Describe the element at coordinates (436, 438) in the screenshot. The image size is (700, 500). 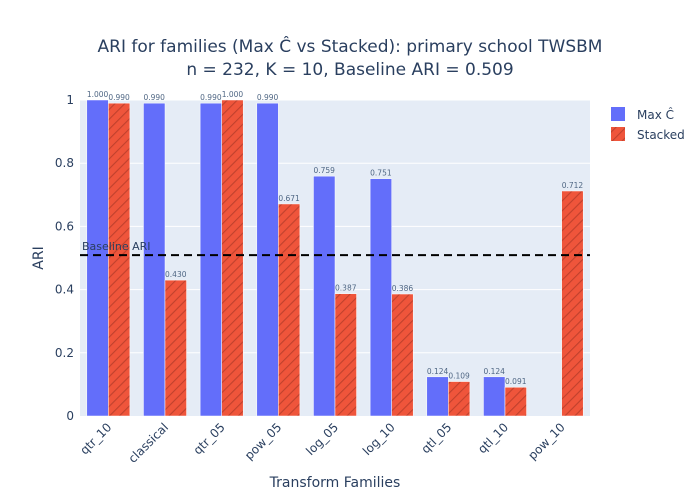
I see `x-tick-label: qtl_05` at that location.